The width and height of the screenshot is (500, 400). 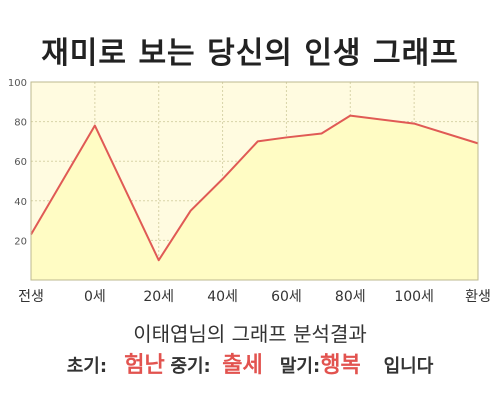 What do you see at coordinates (300, 366) in the screenshot?
I see `late-label: 말기:` at bounding box center [300, 366].